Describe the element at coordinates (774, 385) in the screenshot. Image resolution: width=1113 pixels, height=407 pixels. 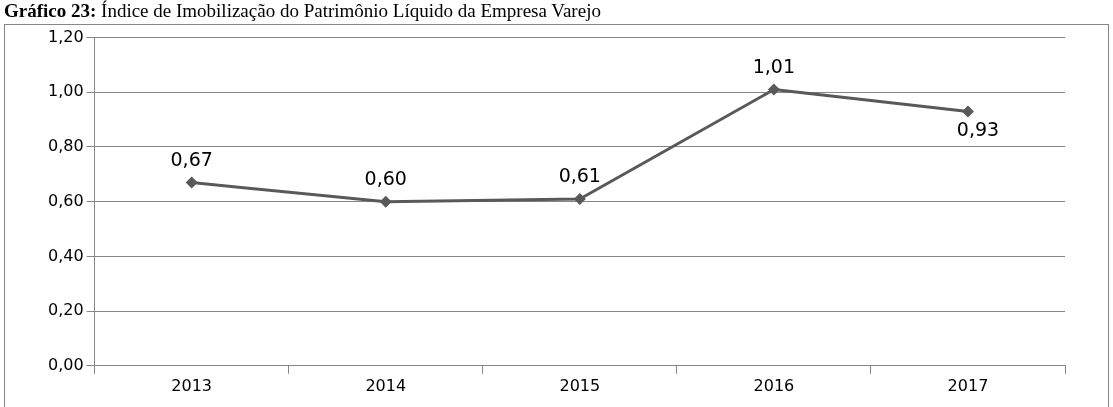
I see `x-tick-label: 2016` at that location.